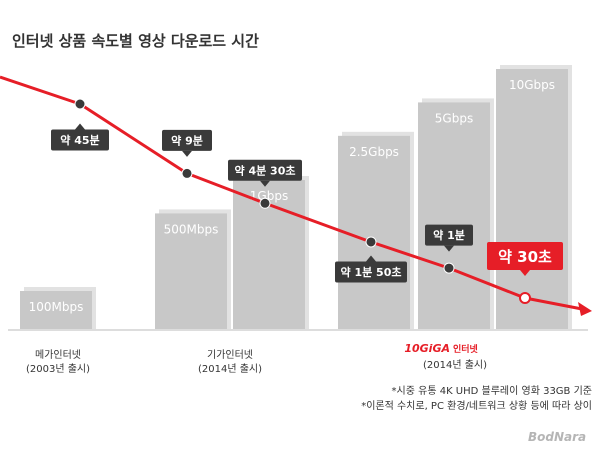 This screenshot has height=450, width=600. What do you see at coordinates (371, 242) in the screenshot?
I see `trend-point-2-5gbps` at bounding box center [371, 242].